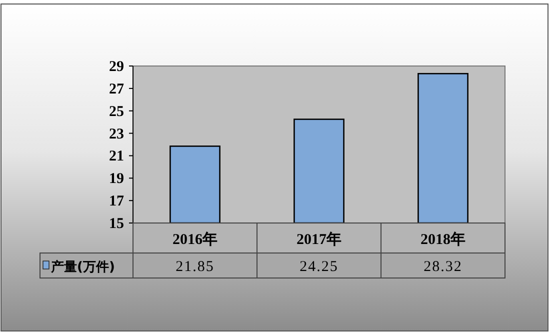 This screenshot has height=333, width=550. Describe the element at coordinates (82, 267) in the screenshot. I see `legend-label: 产量(万件)` at that location.